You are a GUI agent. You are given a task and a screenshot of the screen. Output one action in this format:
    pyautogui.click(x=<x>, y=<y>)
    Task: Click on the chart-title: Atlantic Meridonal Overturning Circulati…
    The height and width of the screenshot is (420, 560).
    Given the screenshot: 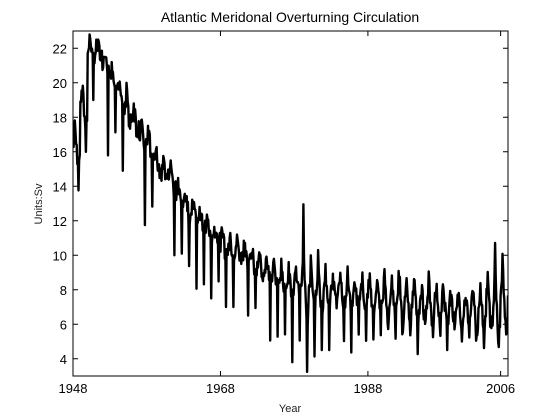 What is the action you would take?
    pyautogui.click(x=290, y=17)
    